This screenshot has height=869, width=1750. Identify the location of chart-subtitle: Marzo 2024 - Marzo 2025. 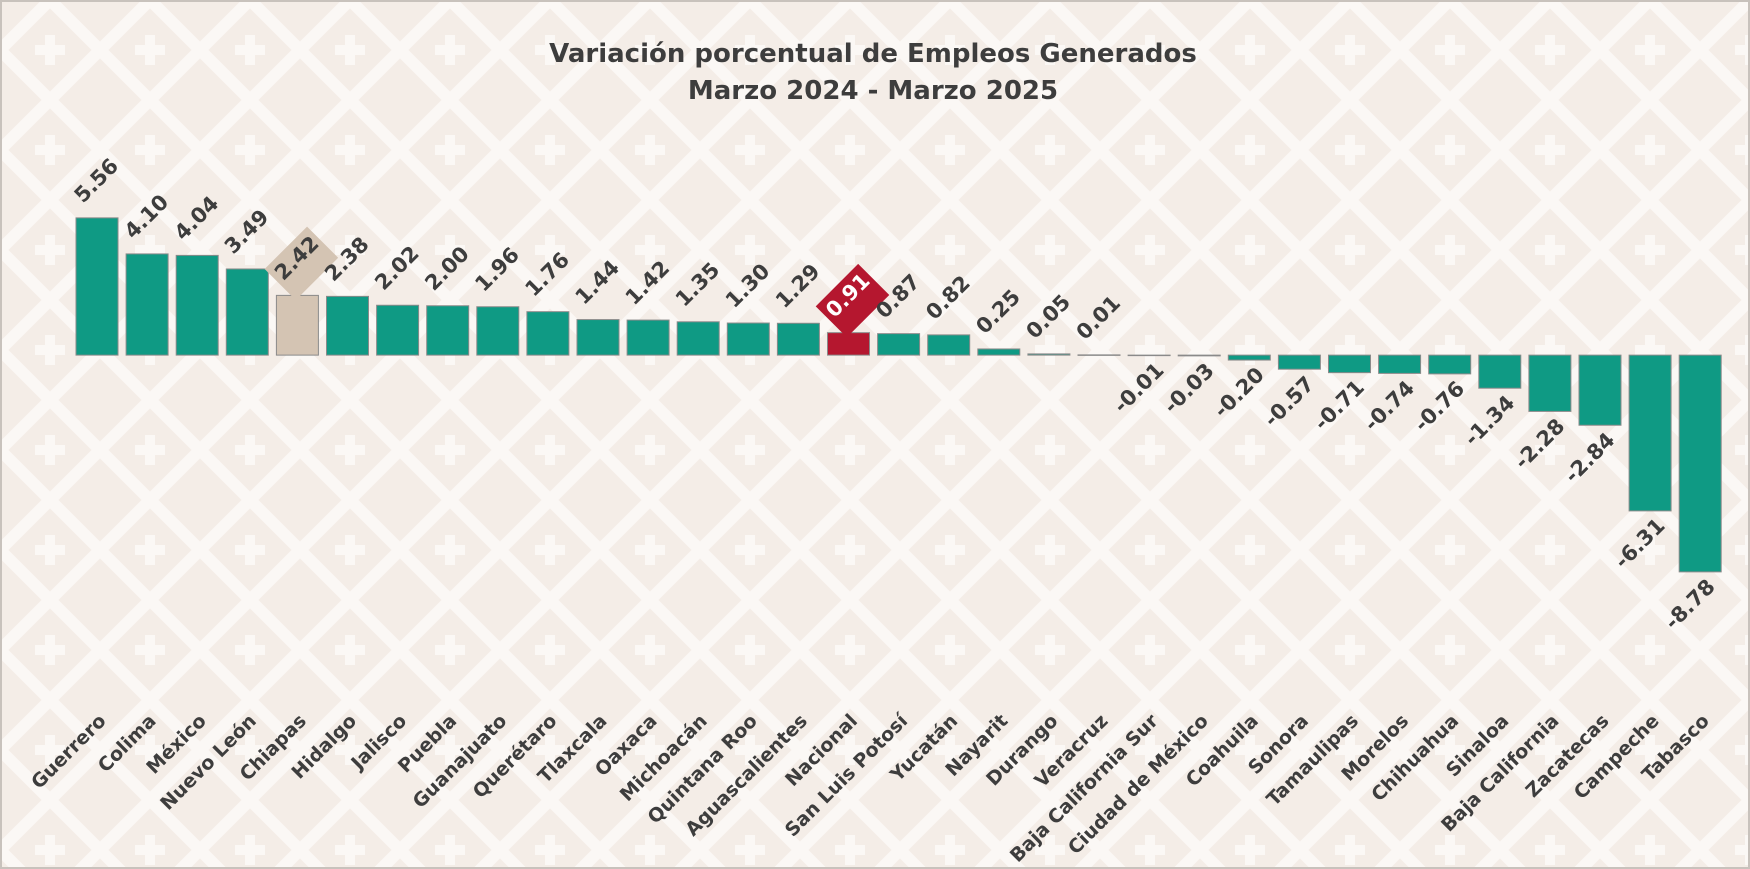
(873, 91).